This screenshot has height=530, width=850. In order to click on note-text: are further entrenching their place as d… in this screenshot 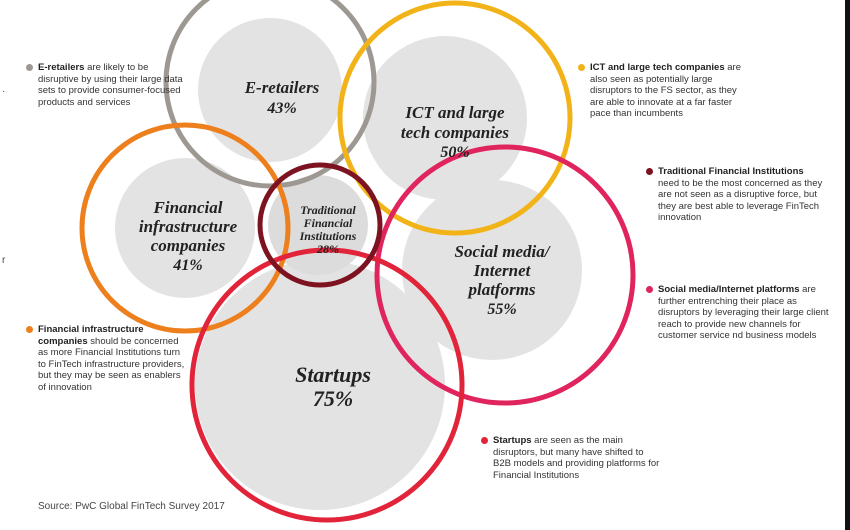, I will do `click(743, 312)`.